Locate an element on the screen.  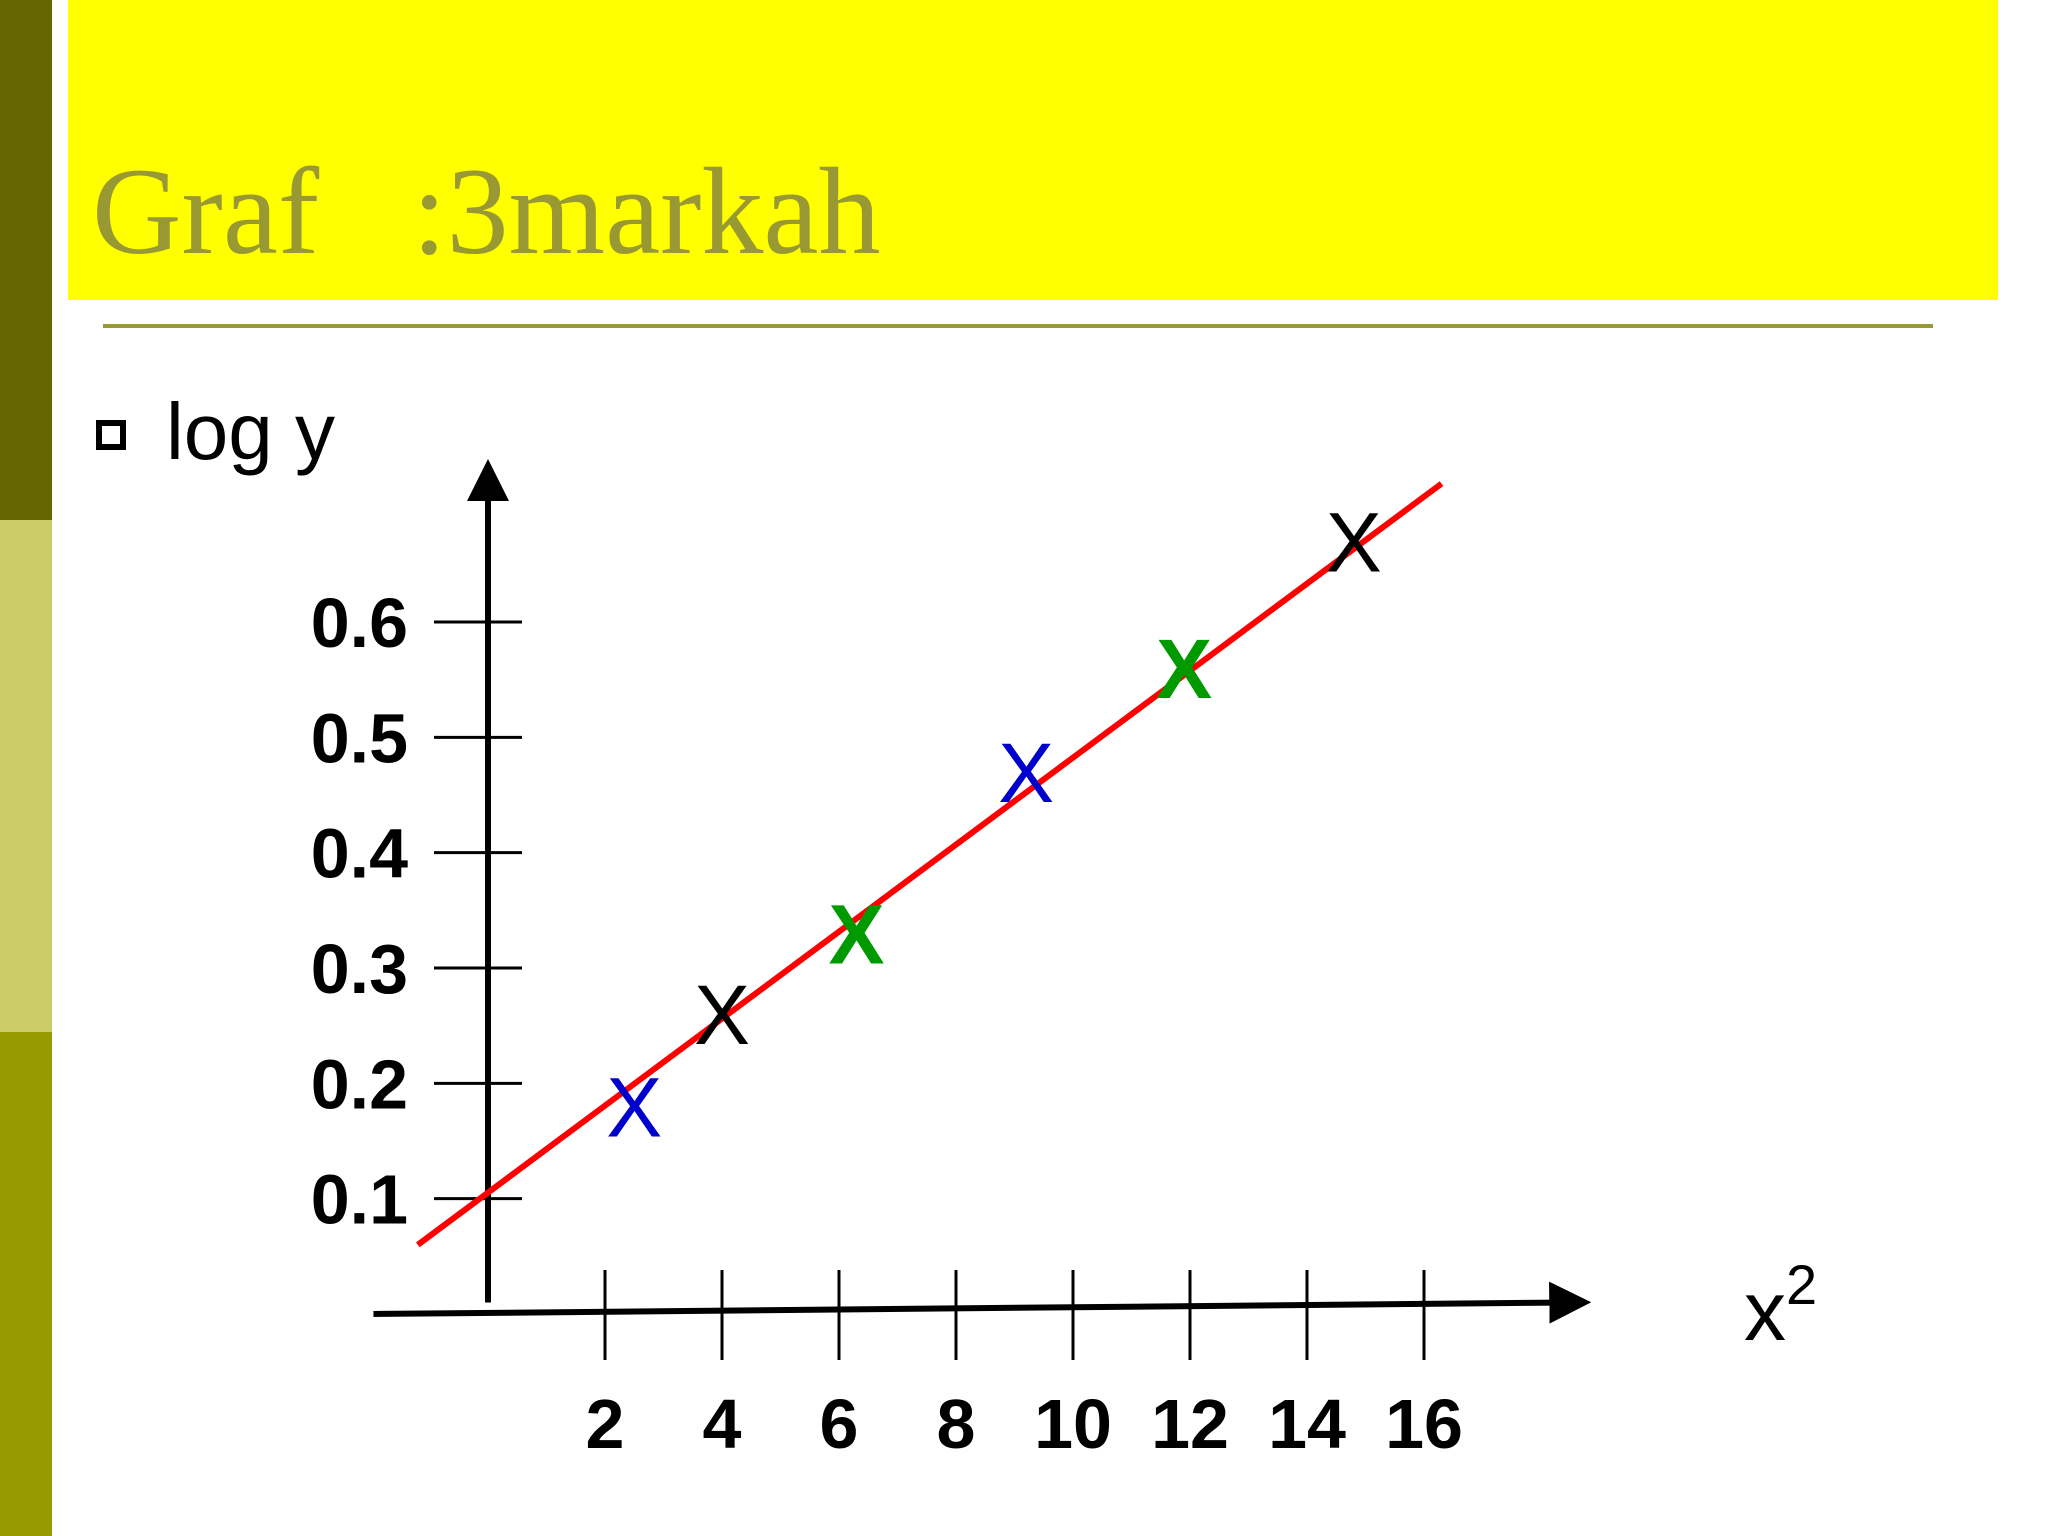
y-tick-label: 0.4 is located at coordinates (359, 854).